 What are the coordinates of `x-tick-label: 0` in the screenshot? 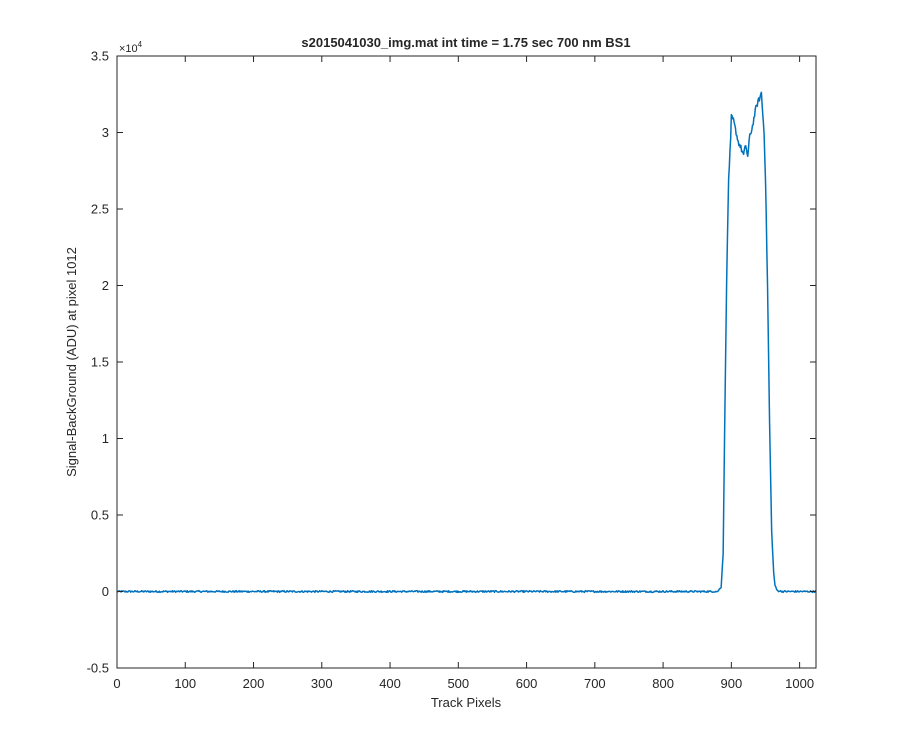 It's located at (116, 683).